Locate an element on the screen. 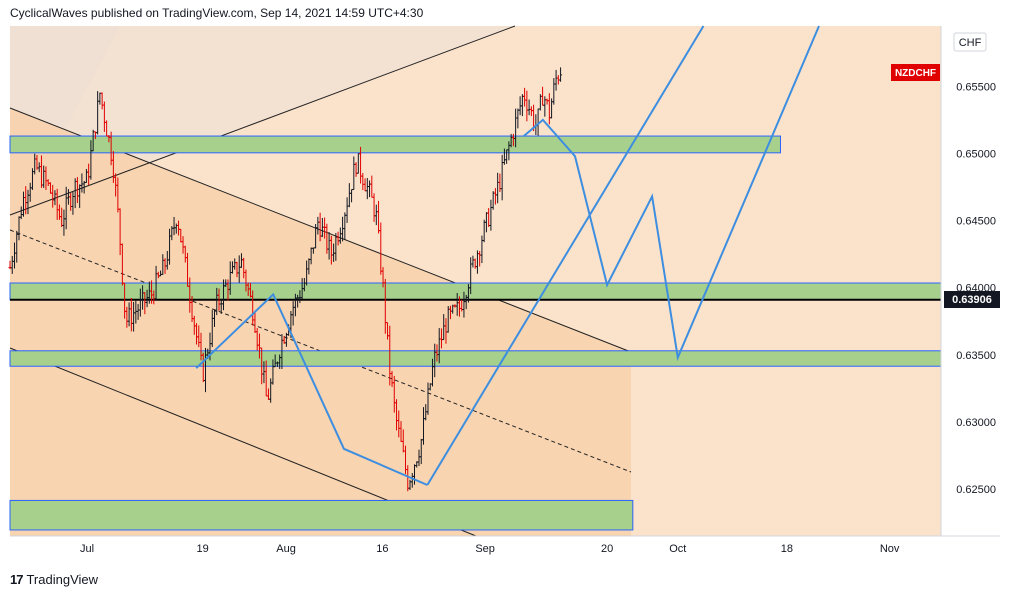 The height and width of the screenshot is (598, 1009). symbol-label: NZDCHF is located at coordinates (915, 73).